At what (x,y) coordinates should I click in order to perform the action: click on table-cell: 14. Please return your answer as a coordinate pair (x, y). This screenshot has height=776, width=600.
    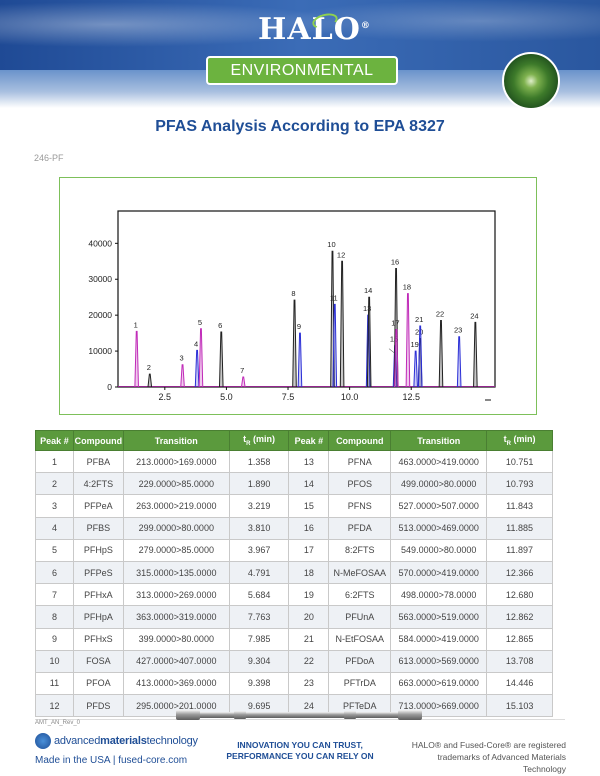
    Looking at the image, I should click on (309, 484).